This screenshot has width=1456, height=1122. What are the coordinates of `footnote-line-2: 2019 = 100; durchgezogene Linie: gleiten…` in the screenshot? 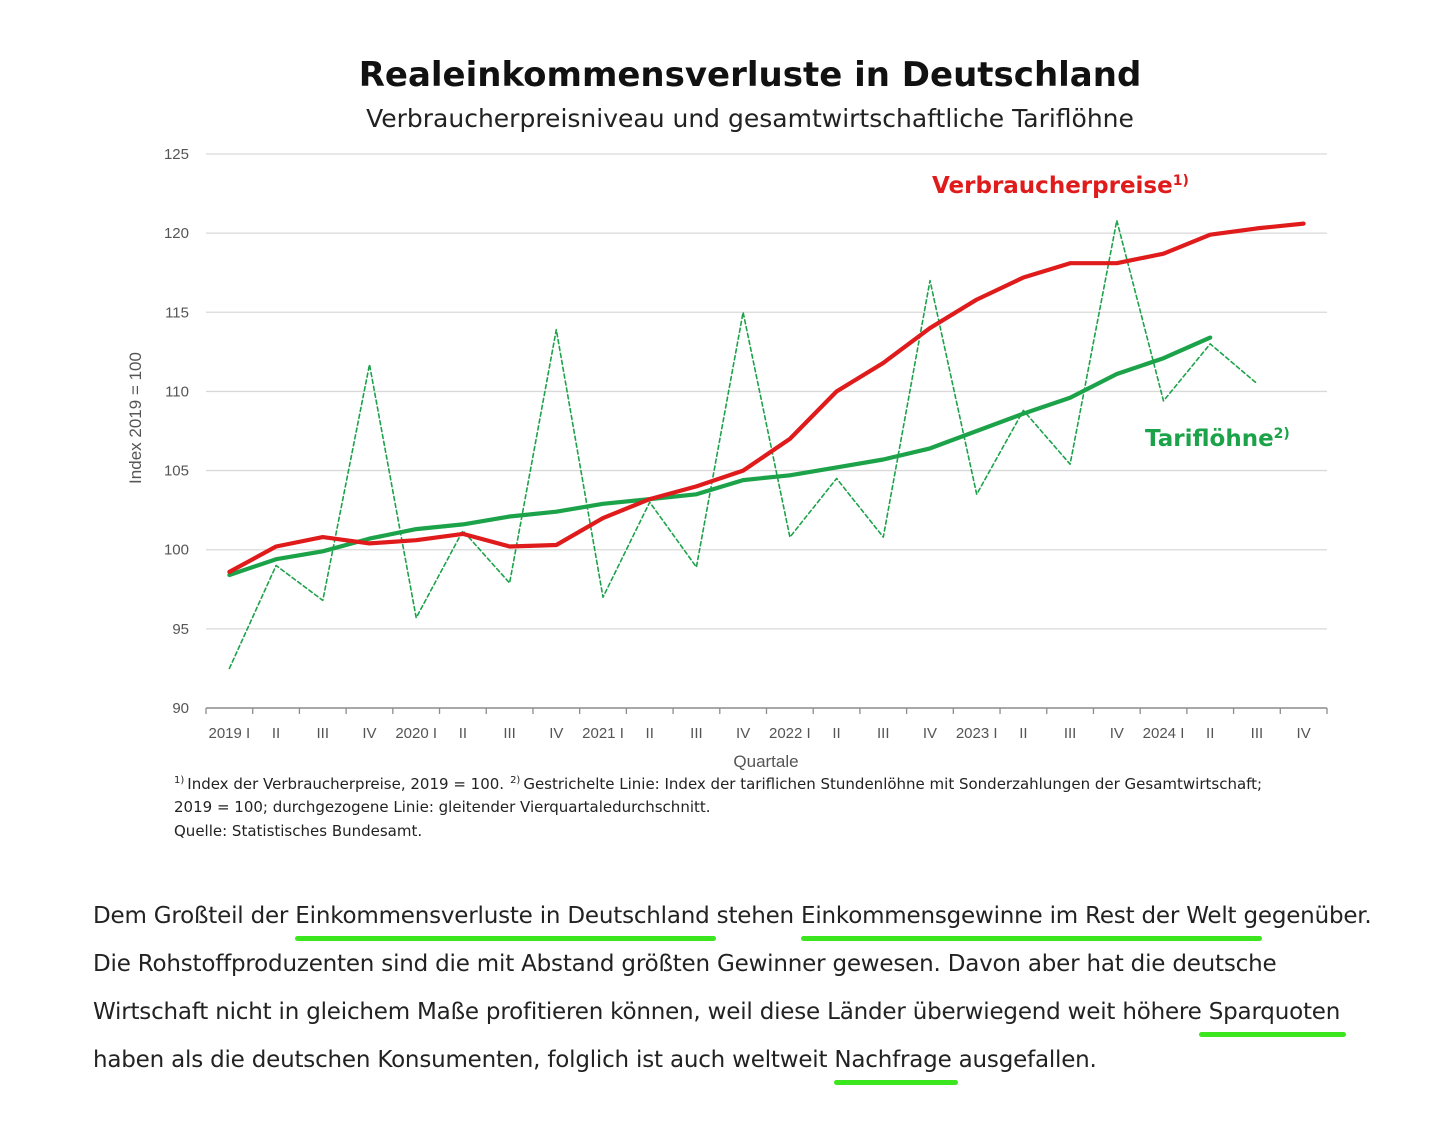 It's located at (442, 807).